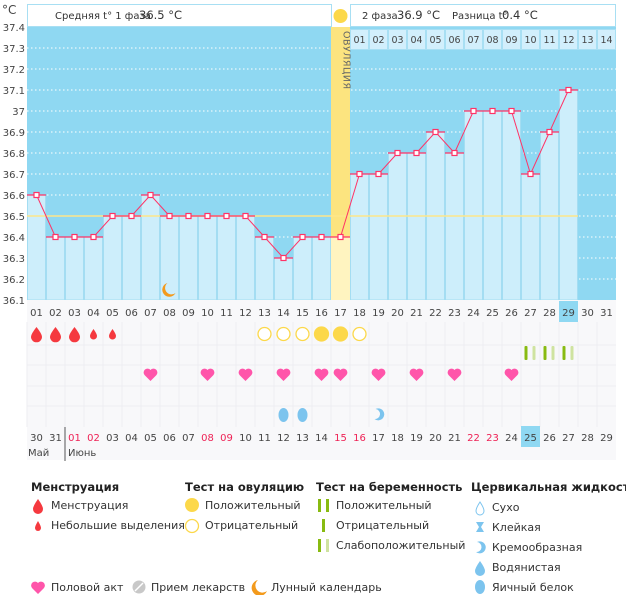 The width and height of the screenshot is (626, 595). What do you see at coordinates (245, 487) in the screenshot?
I see `legend-ovulation-title: Тест на овуляцию` at bounding box center [245, 487].